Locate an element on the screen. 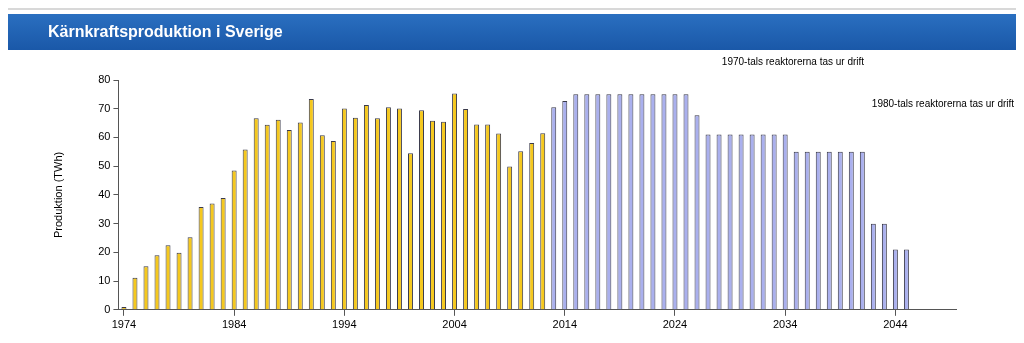 The width and height of the screenshot is (1024, 343). x-tick-label: 2014 is located at coordinates (565, 324).